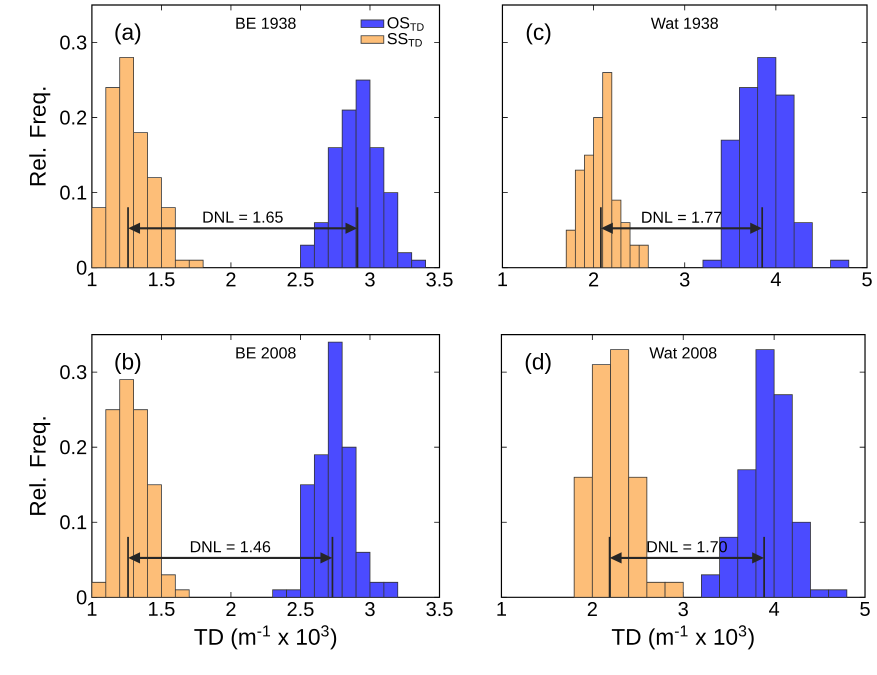  What do you see at coordinates (538, 363) in the screenshot?
I see `annotation: (d)` at bounding box center [538, 363].